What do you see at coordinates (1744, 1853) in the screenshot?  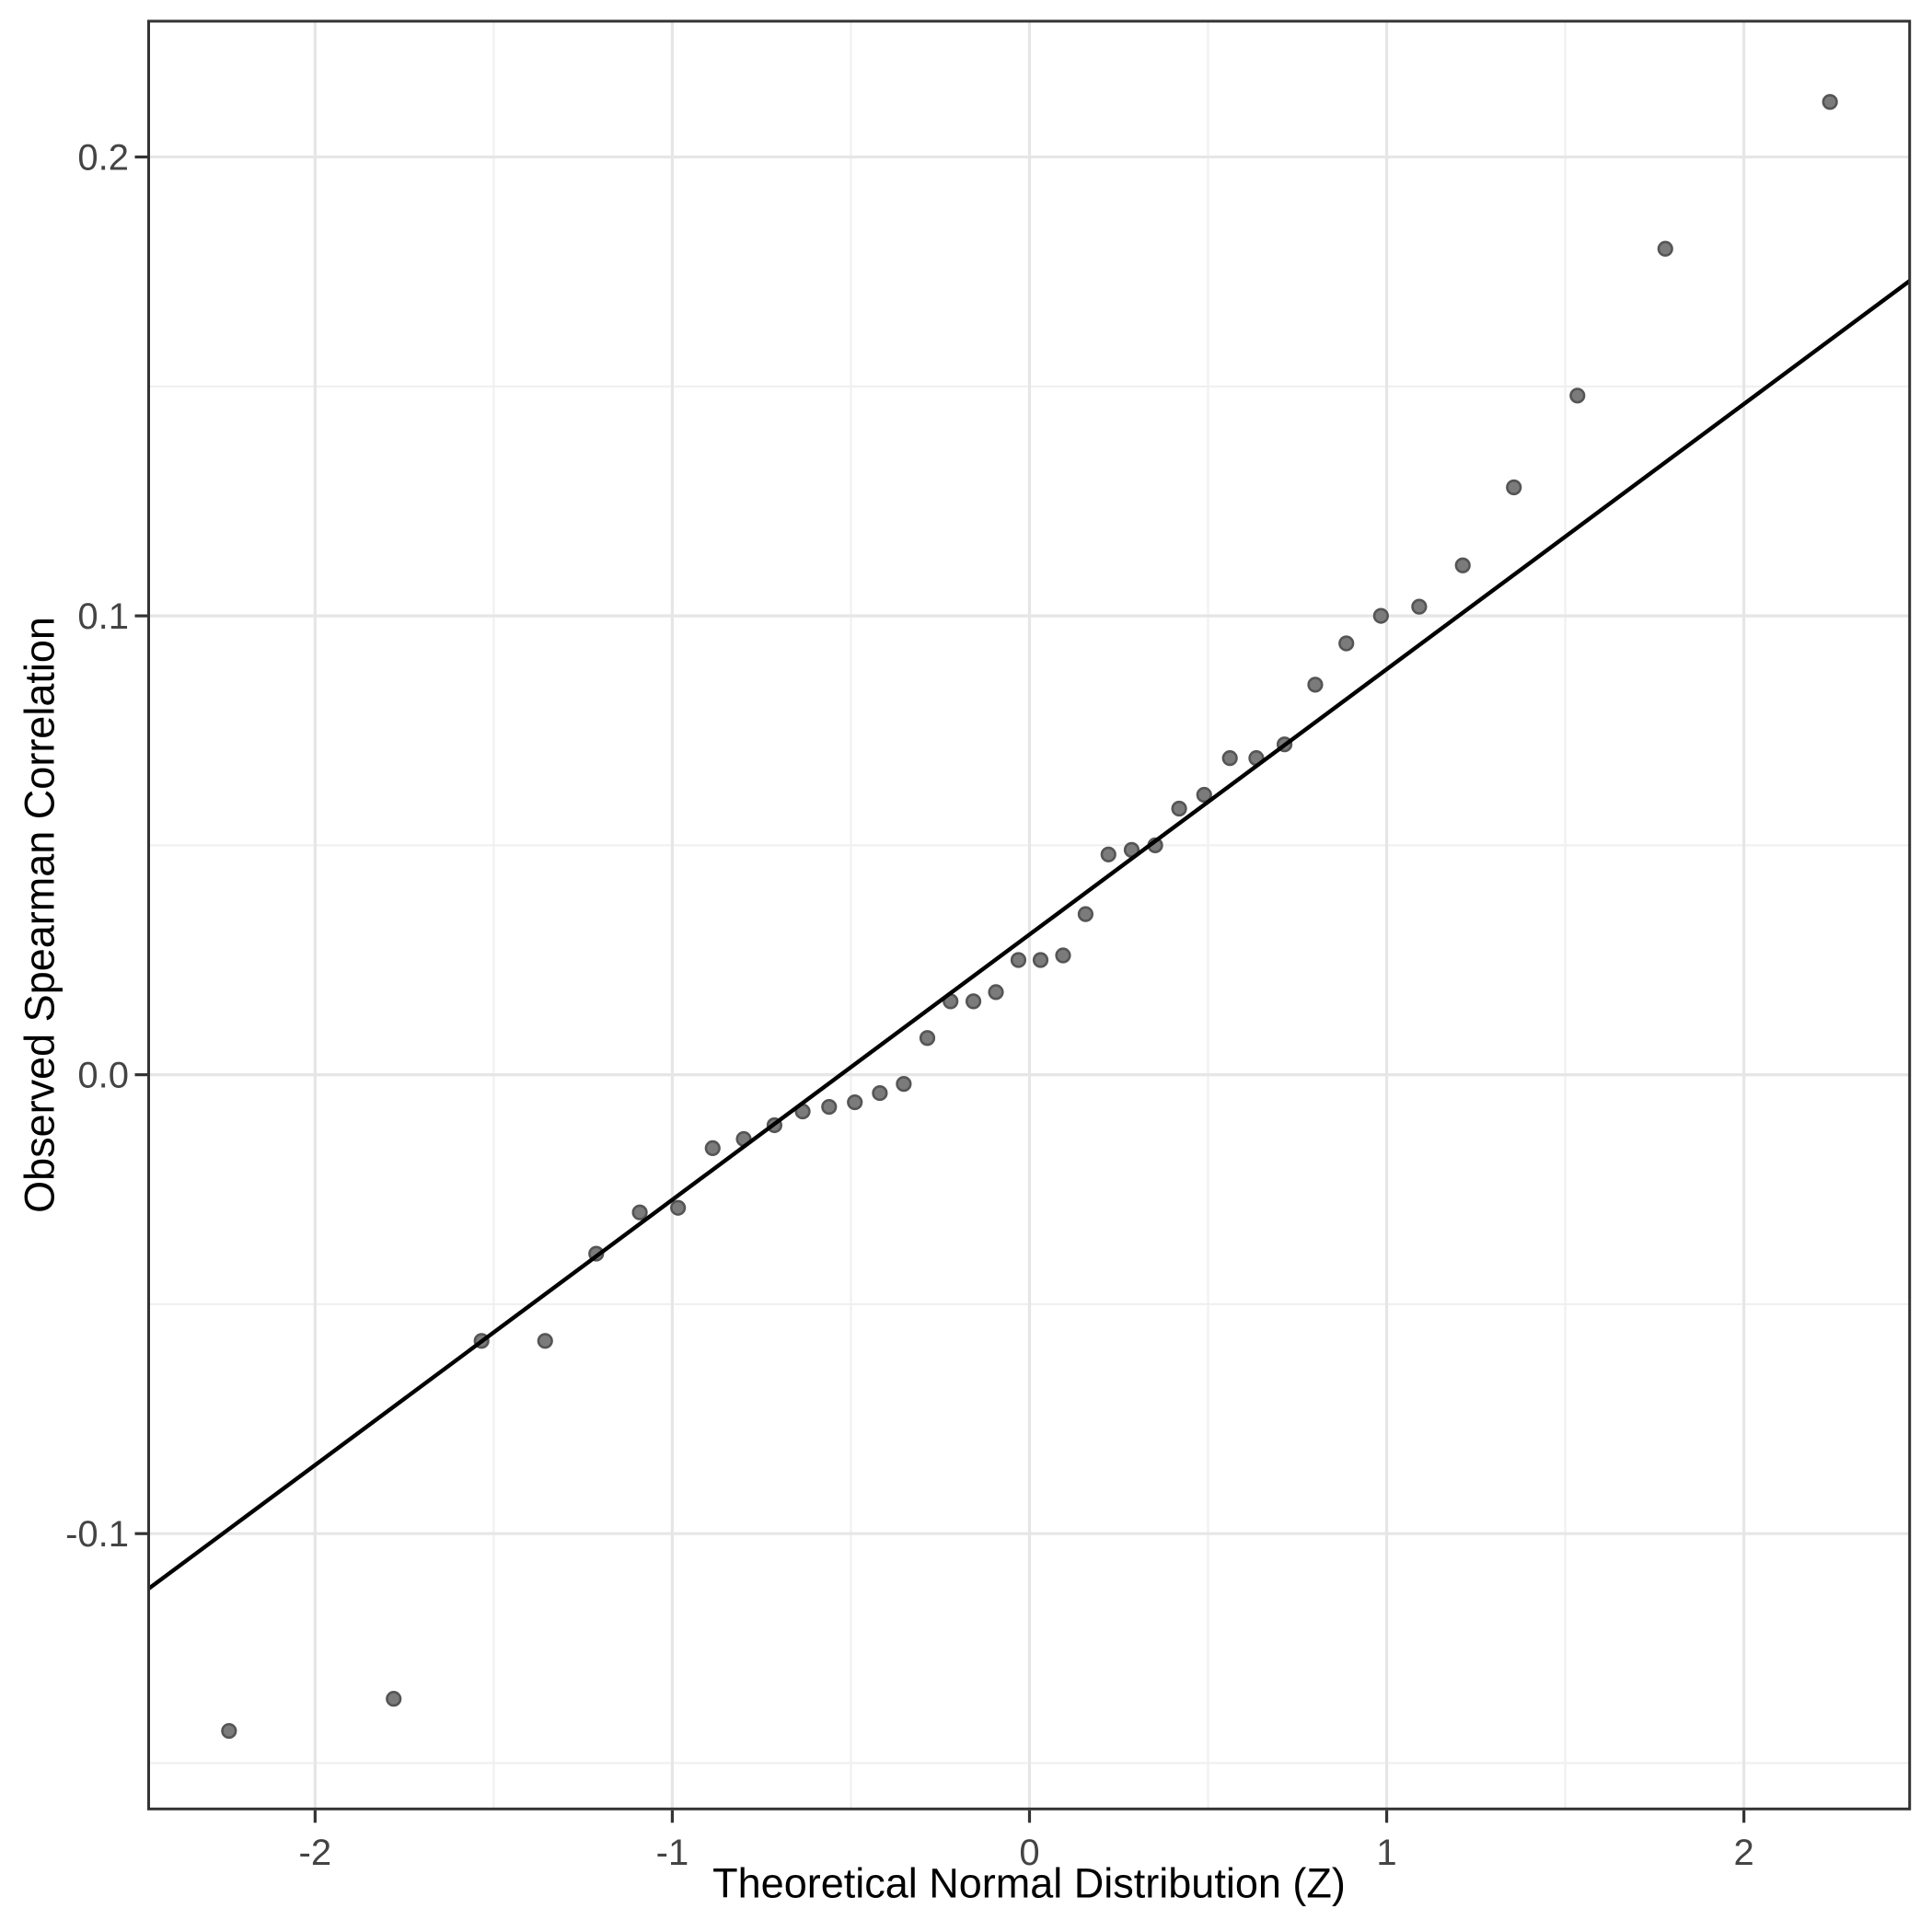 I see `x-tick-label: 2` at bounding box center [1744, 1853].